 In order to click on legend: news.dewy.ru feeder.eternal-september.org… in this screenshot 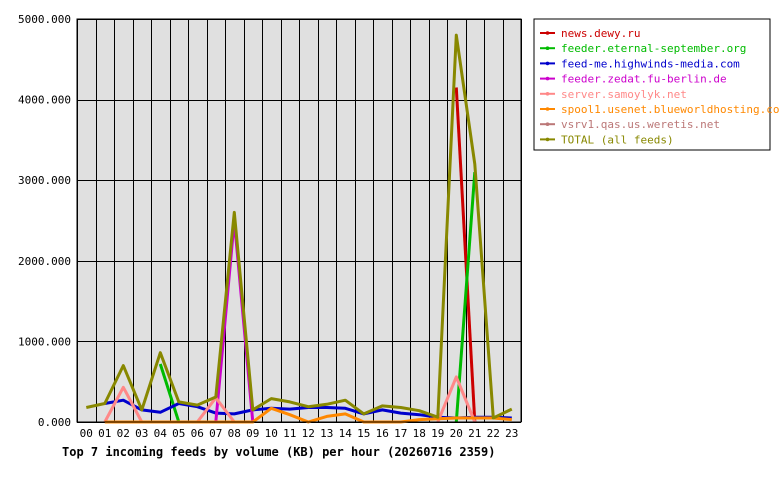, I will do `click(660, 86)`.